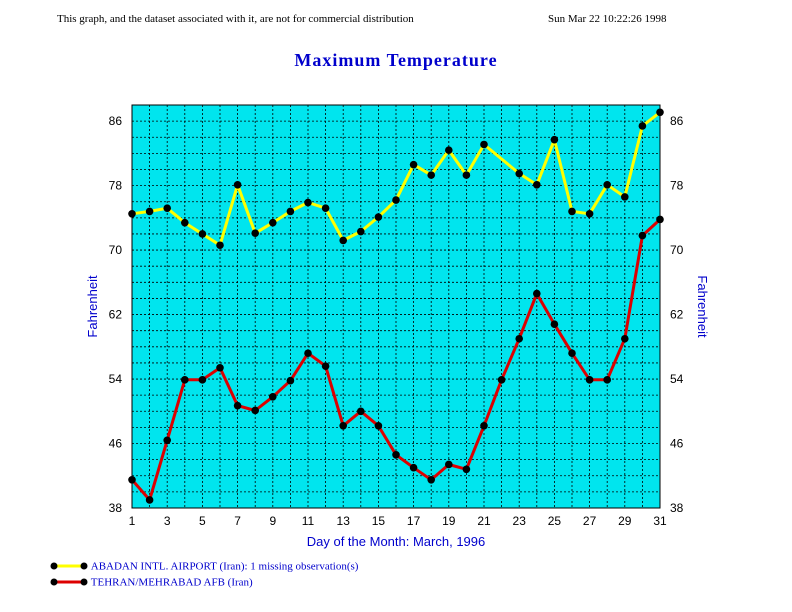  I want to click on y-tick-label-left: 38, so click(116, 508).